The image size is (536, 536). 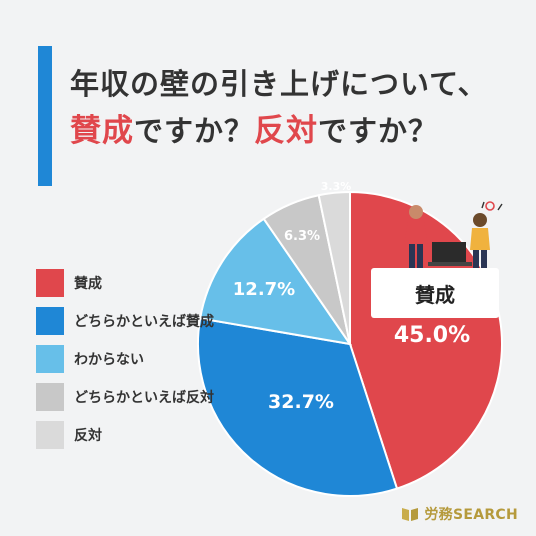 I want to click on presenter-leg-right, so click(x=420, y=257).